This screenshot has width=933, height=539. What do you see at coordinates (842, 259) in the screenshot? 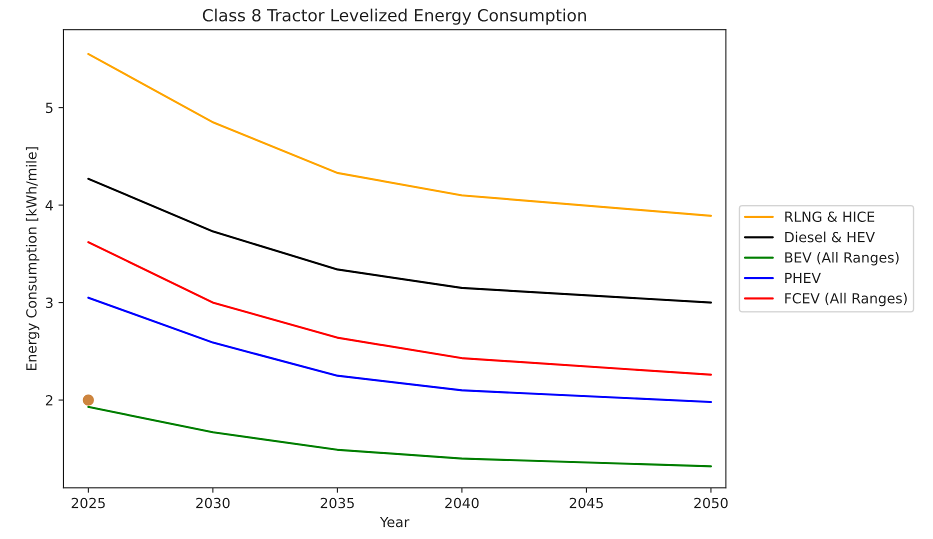
I see `legend-label: BEV (All Ranges)` at bounding box center [842, 259].